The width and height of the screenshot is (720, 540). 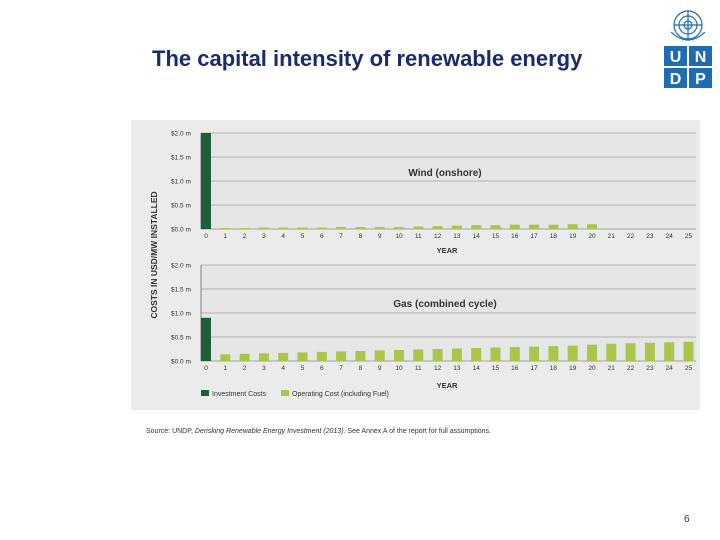 What do you see at coordinates (181, 134) in the screenshot?
I see `wind-ytick-label: $2.0 m` at bounding box center [181, 134].